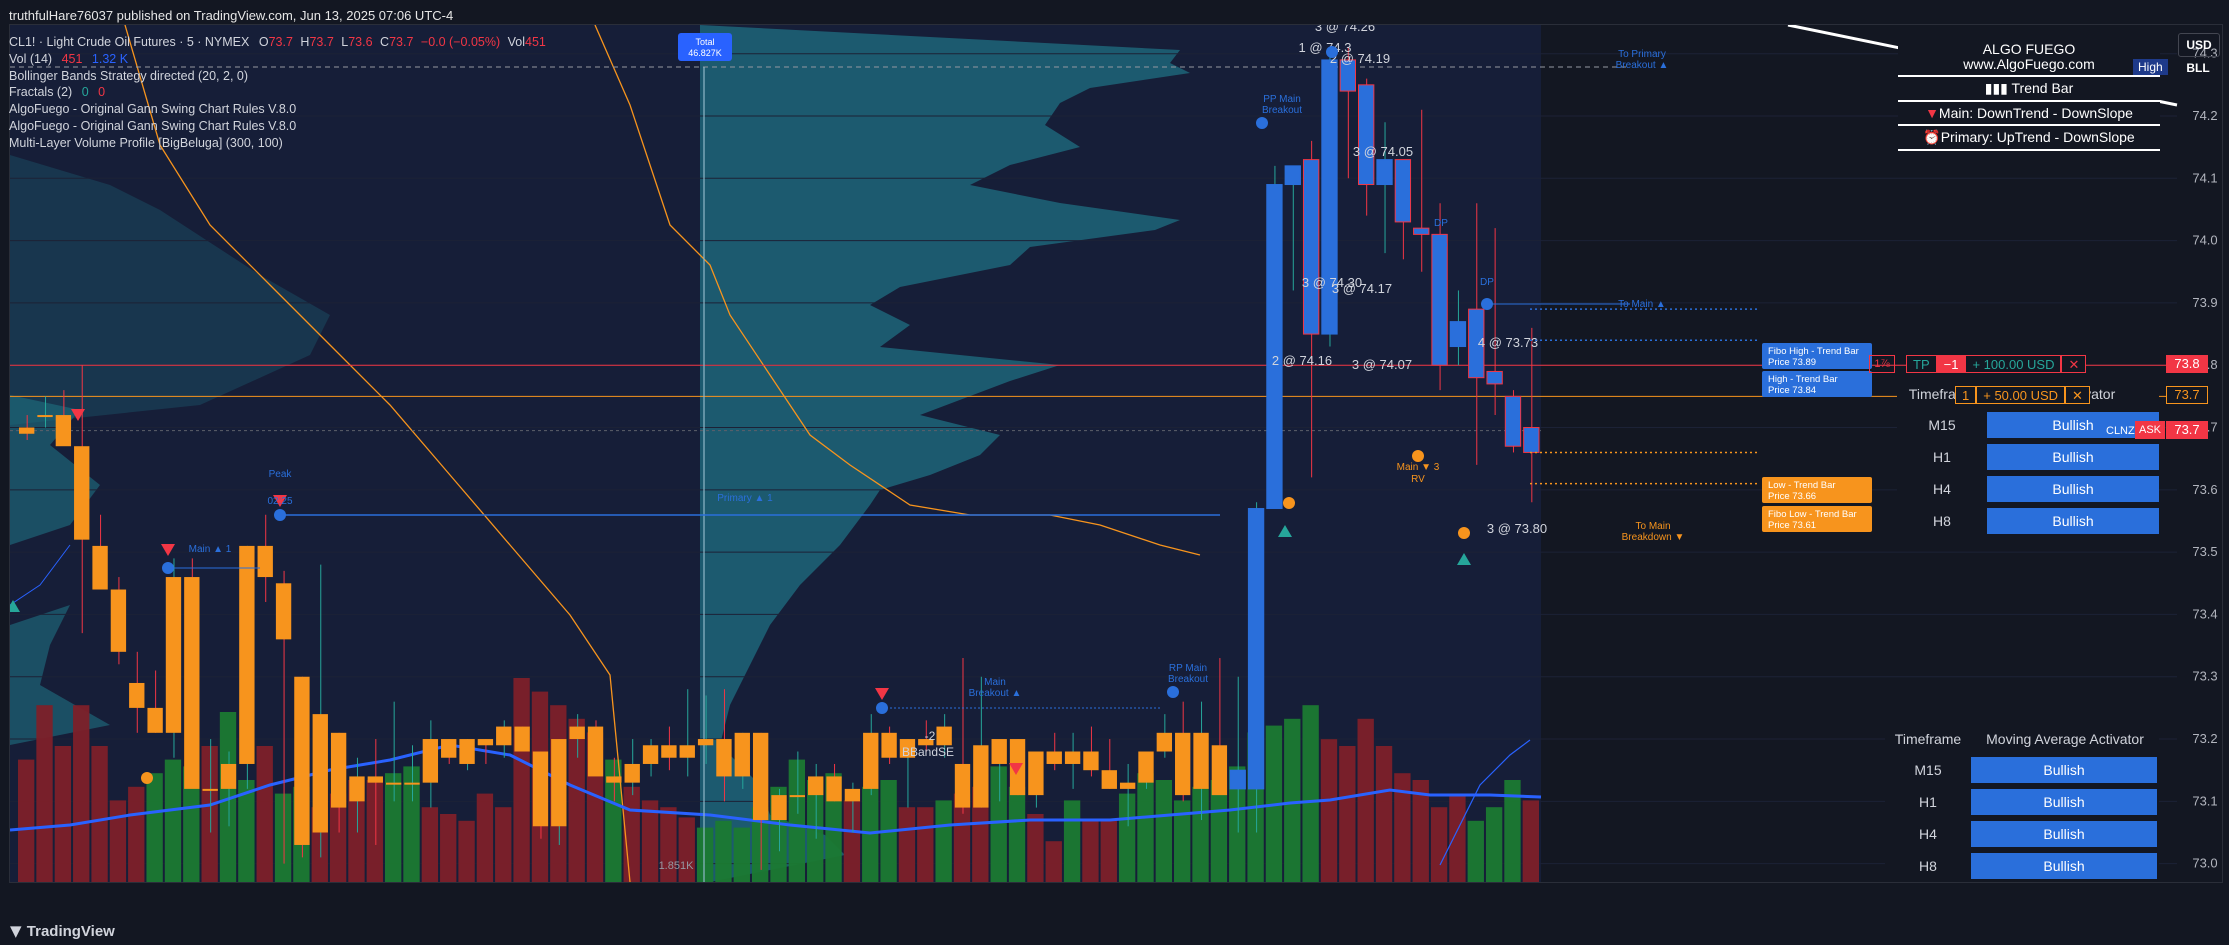 The image size is (2229, 945). What do you see at coordinates (2074, 364) in the screenshot?
I see `tp-close-button: ✕` at bounding box center [2074, 364].